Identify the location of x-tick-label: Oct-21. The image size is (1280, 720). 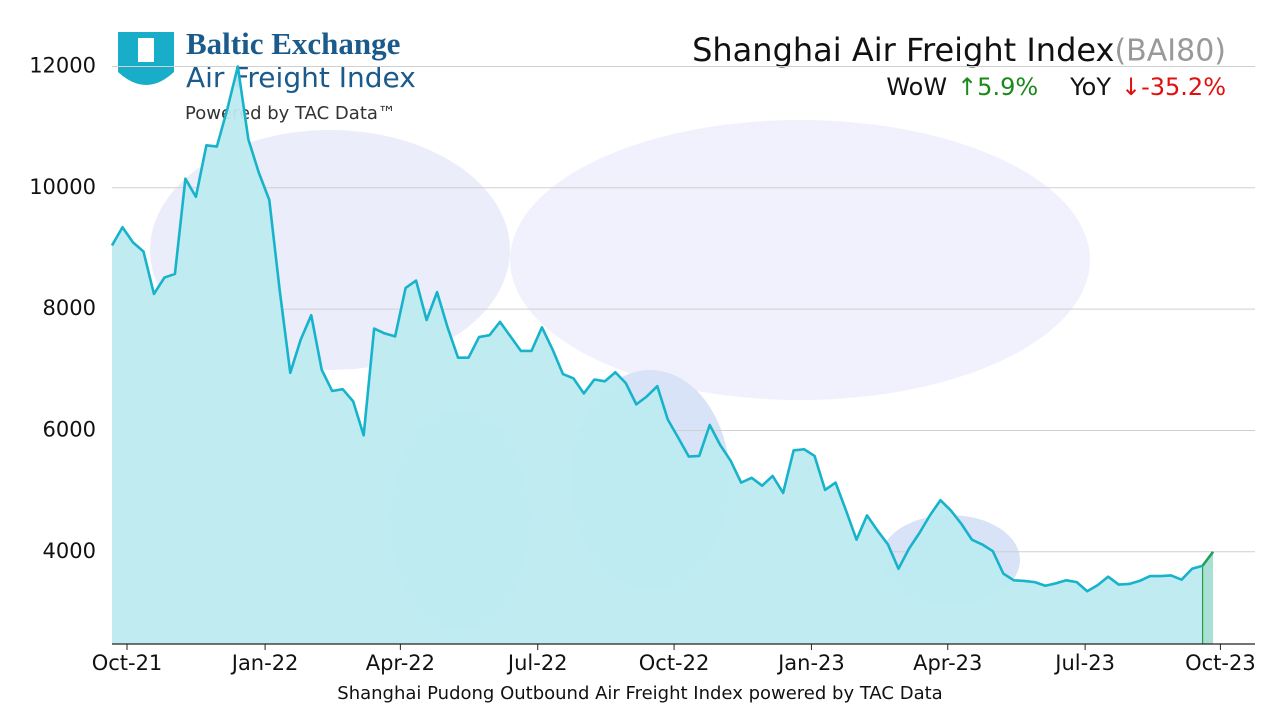
(127, 663).